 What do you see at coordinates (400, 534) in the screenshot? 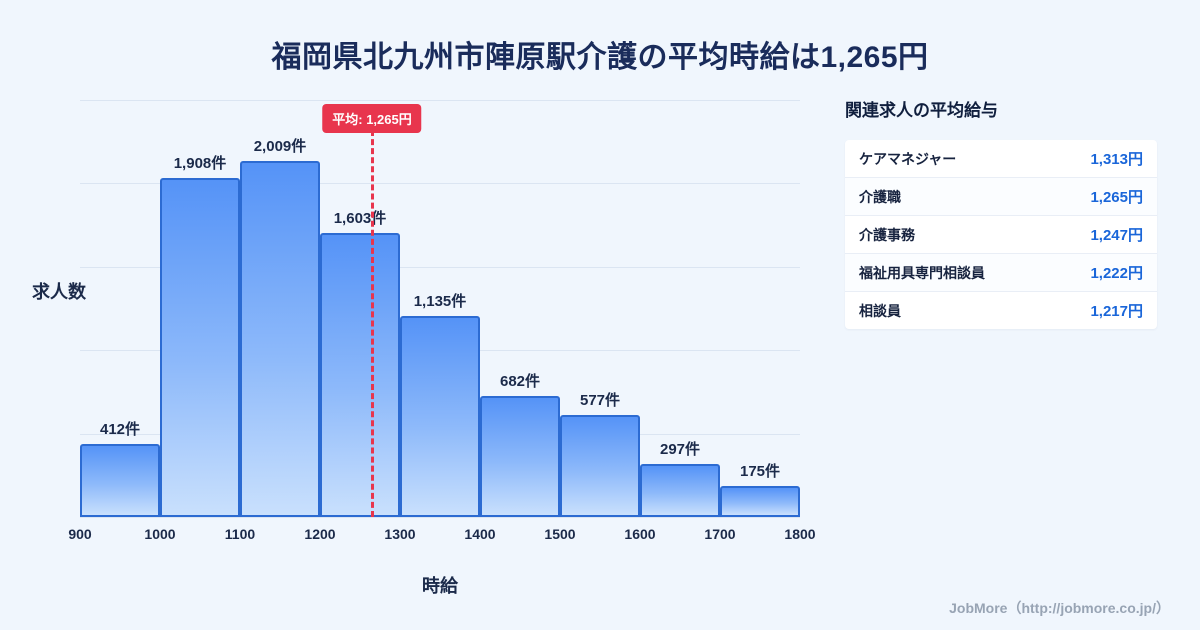
I see `x-tick-label: 1300` at bounding box center [400, 534].